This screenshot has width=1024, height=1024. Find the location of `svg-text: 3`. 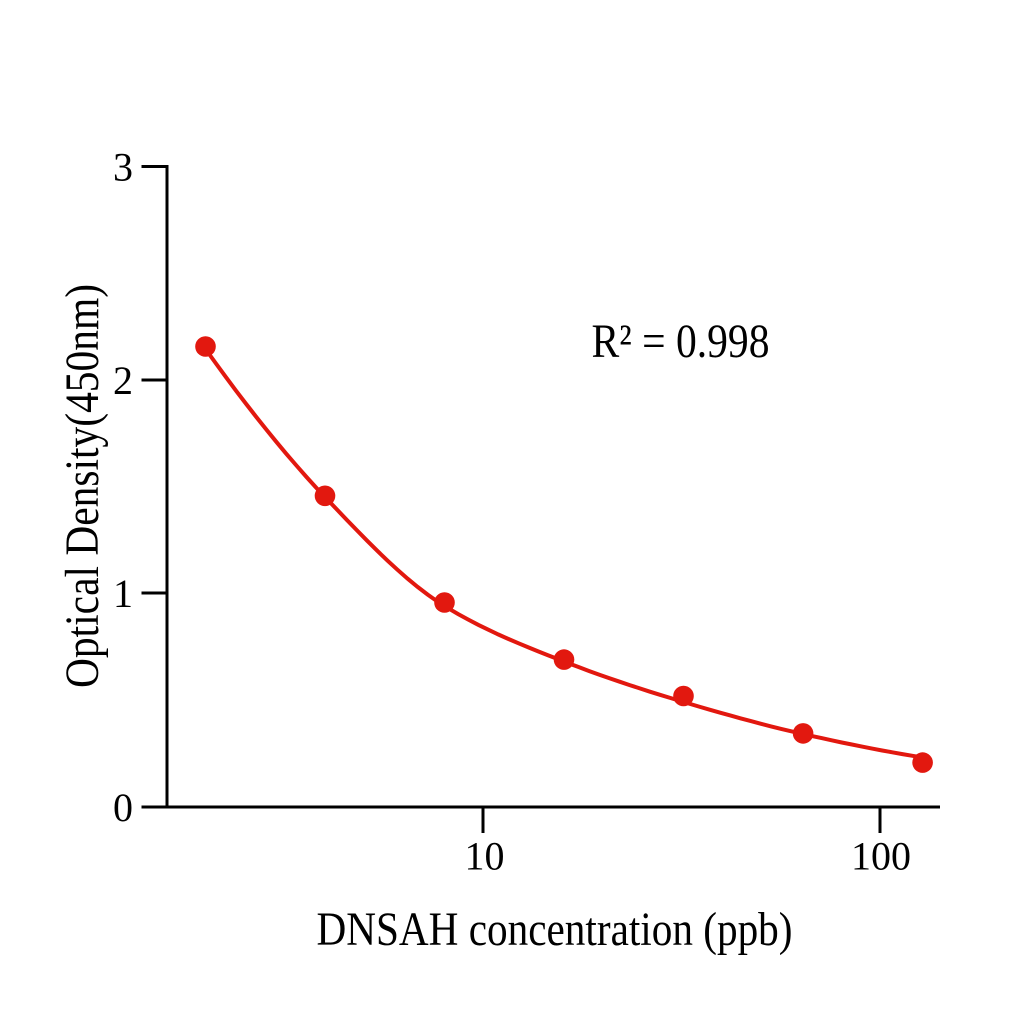

svg-text: 3 is located at coordinates (123, 167).